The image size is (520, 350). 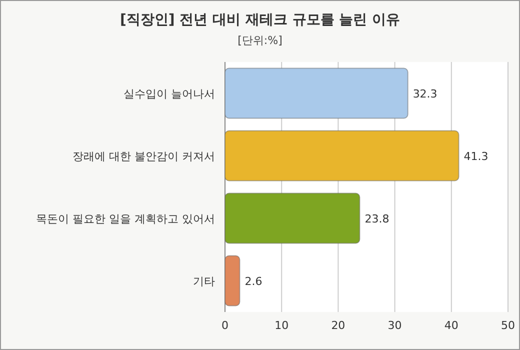 What do you see at coordinates (425, 93) in the screenshot?
I see `data-label: 32.3` at bounding box center [425, 93].